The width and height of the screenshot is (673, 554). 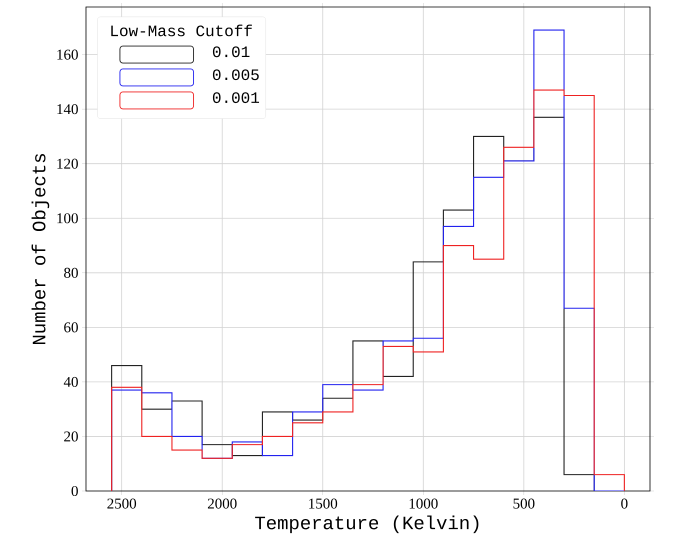 I want to click on legend-label: 0.005, so click(x=235, y=74).